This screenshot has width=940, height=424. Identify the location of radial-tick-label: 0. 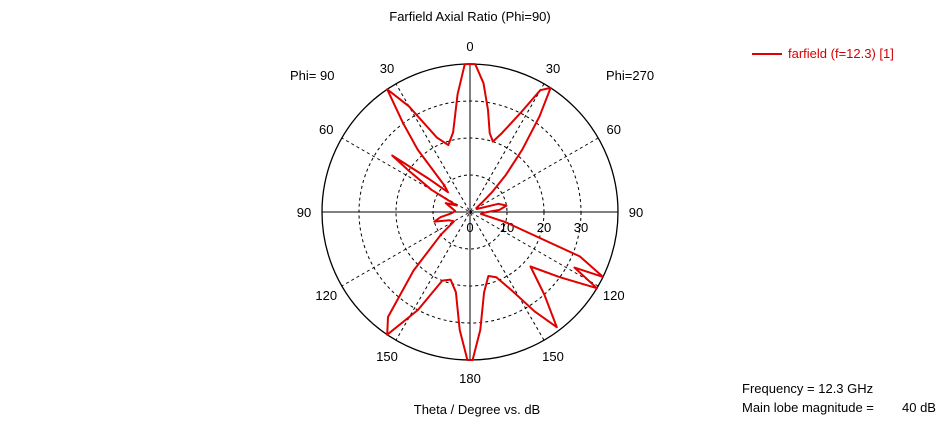
(469, 227).